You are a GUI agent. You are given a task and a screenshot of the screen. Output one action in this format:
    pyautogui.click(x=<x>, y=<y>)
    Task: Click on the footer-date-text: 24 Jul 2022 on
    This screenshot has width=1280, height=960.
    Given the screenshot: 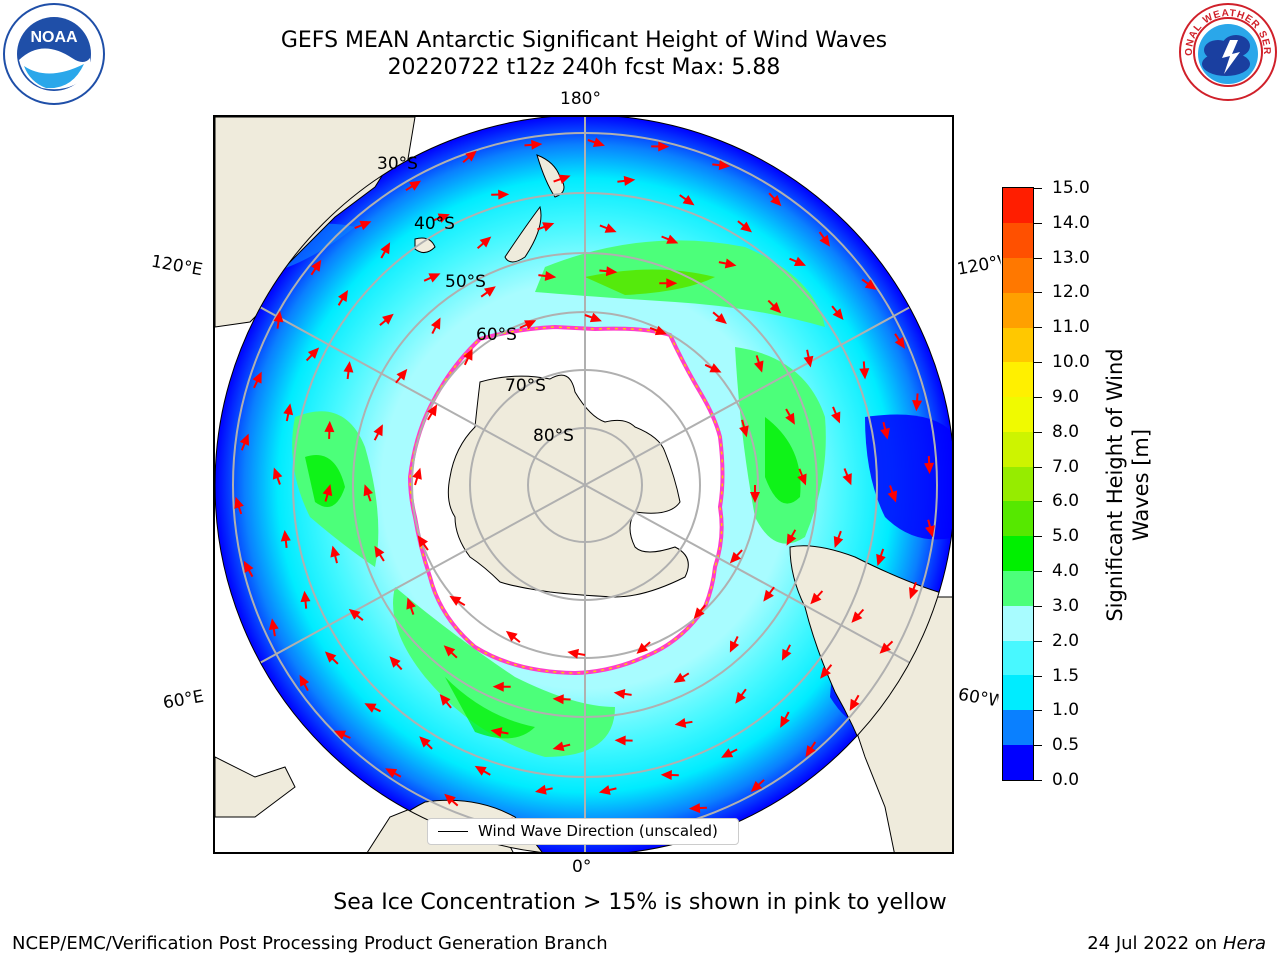 What is the action you would take?
    pyautogui.click(x=1155, y=943)
    